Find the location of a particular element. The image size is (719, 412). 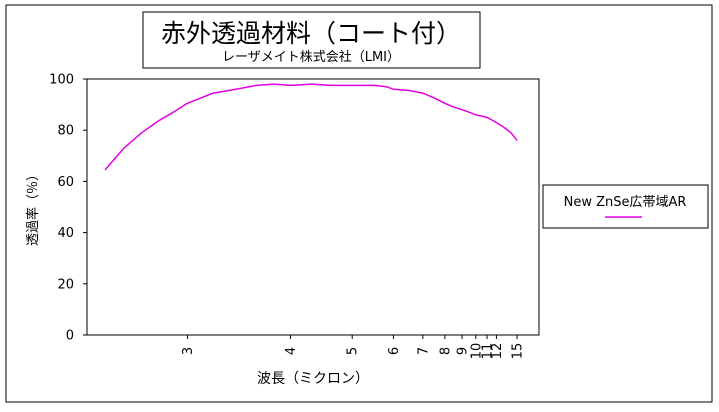

x-tick-label: 3 is located at coordinates (188, 351).